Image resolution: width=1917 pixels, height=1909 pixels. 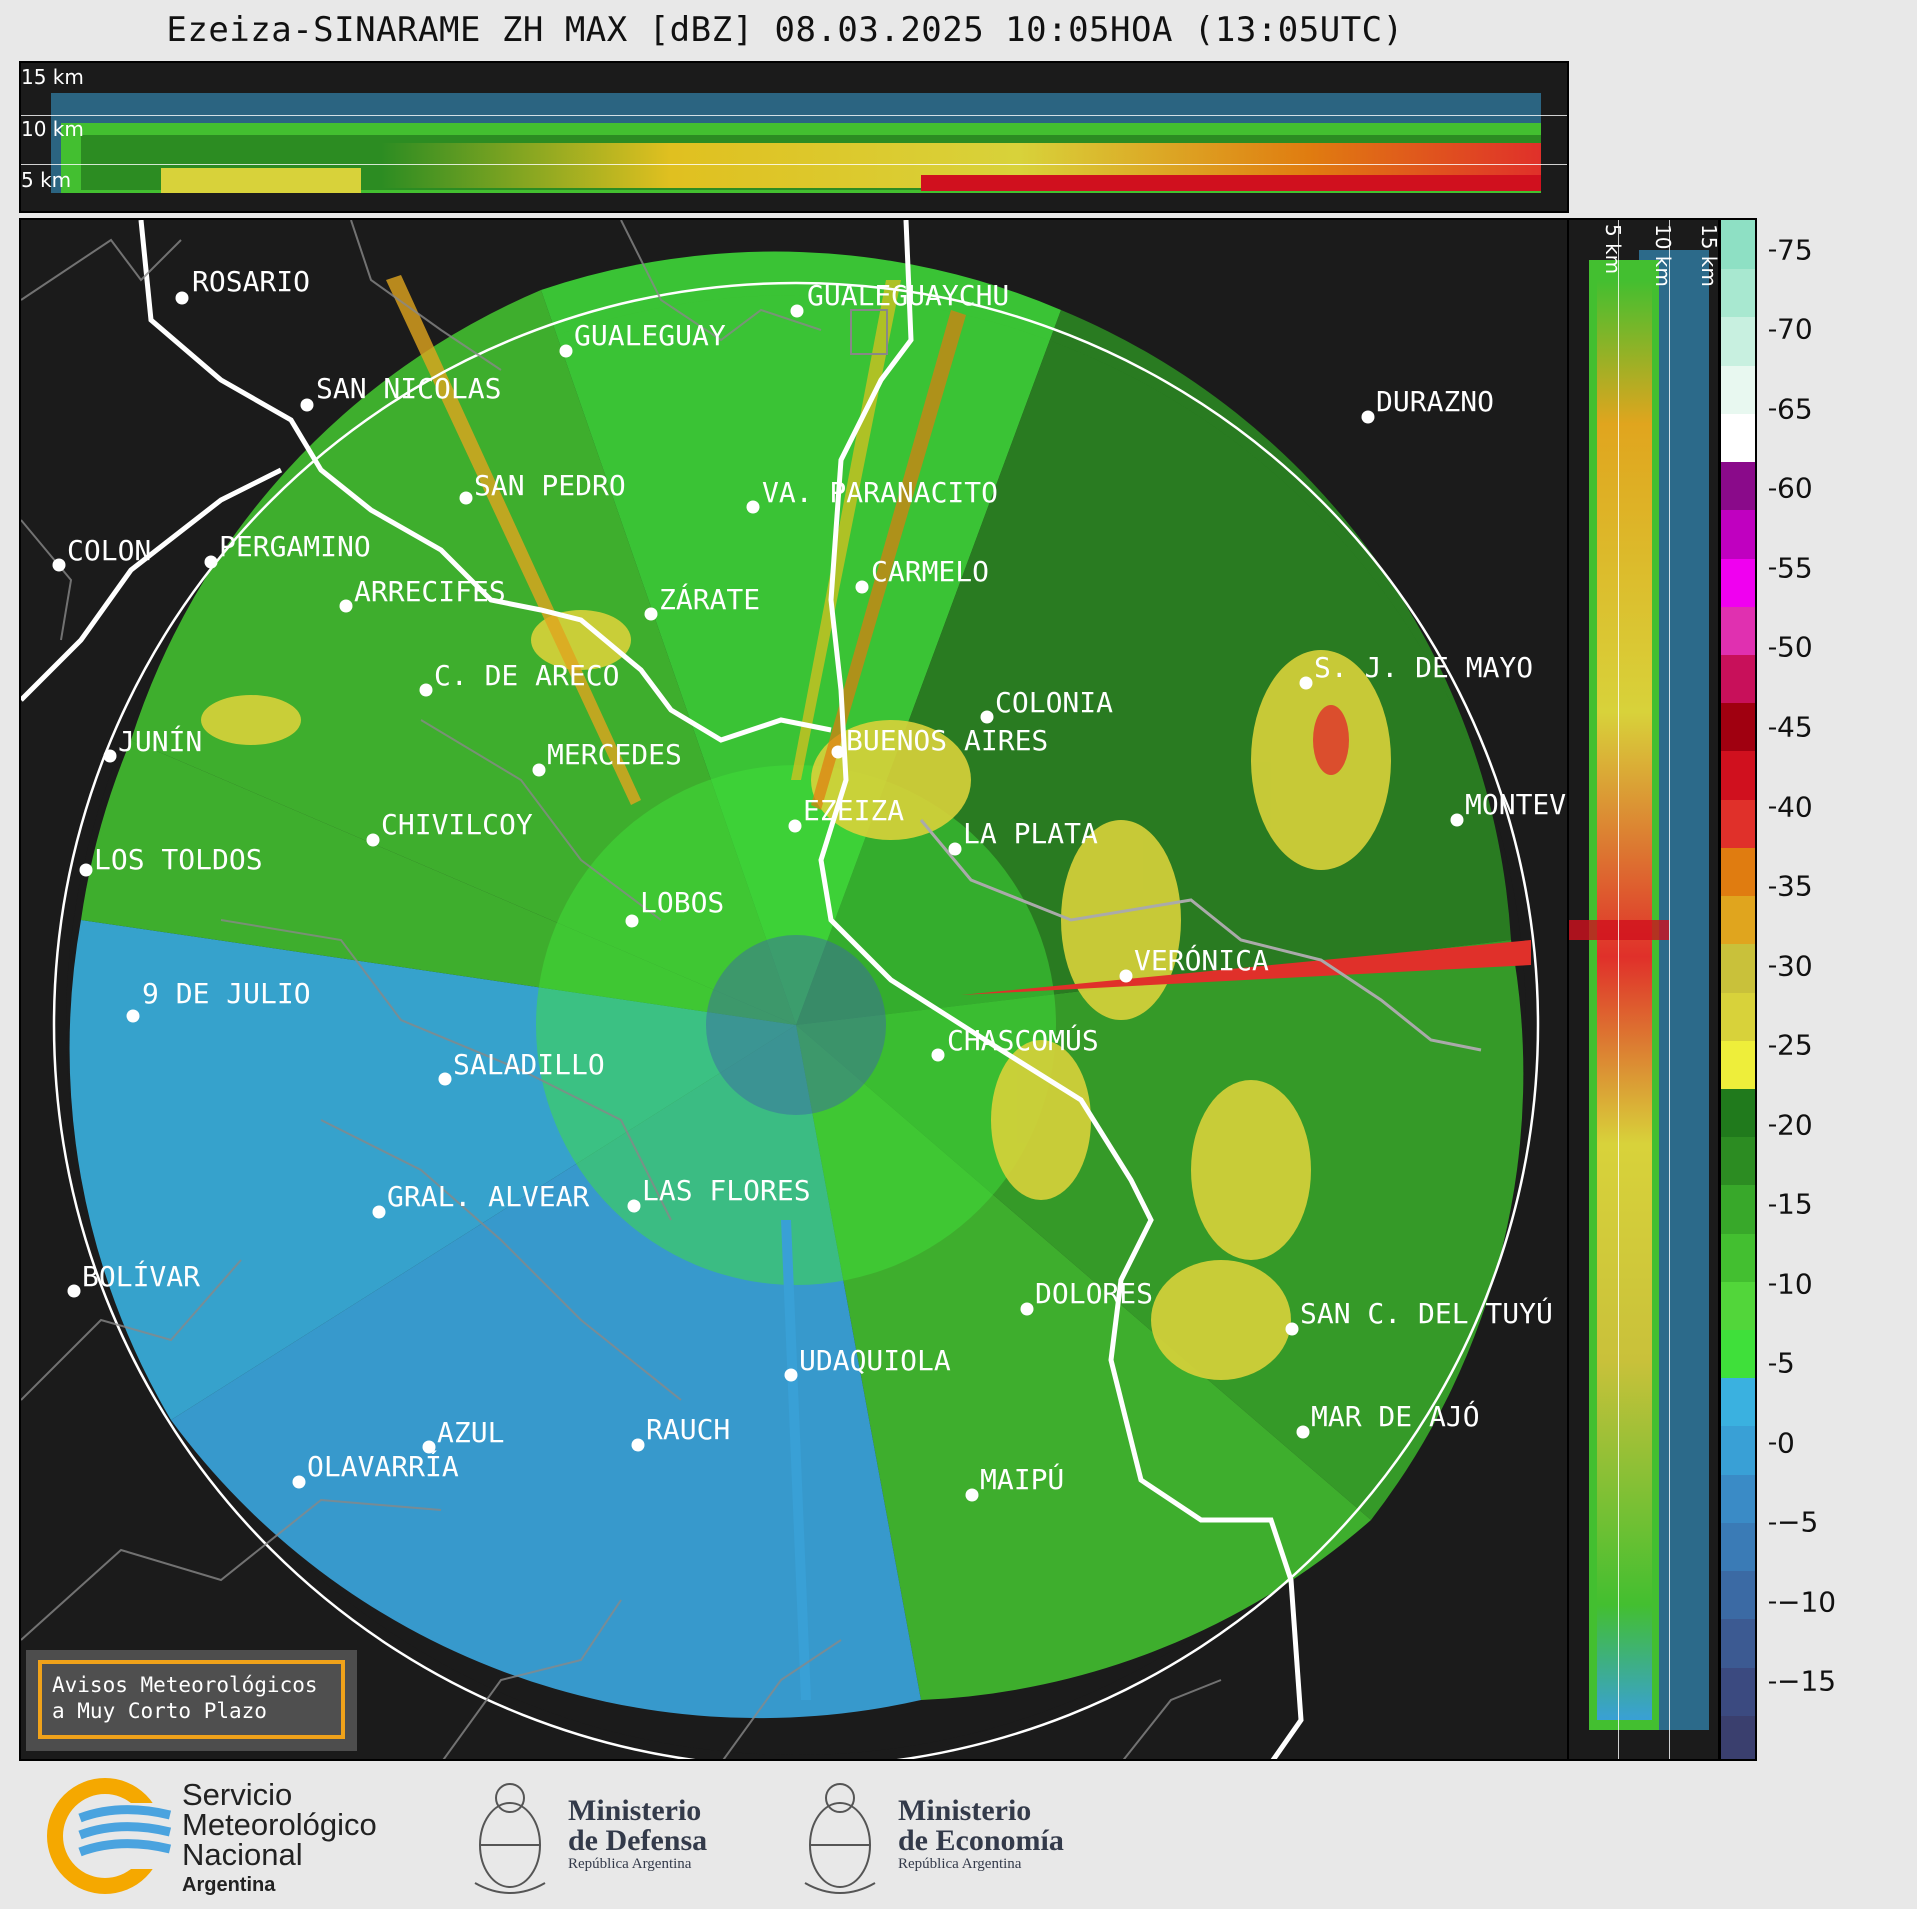 What do you see at coordinates (46, 180) in the screenshot?
I see `top-height-label: 5 km` at bounding box center [46, 180].